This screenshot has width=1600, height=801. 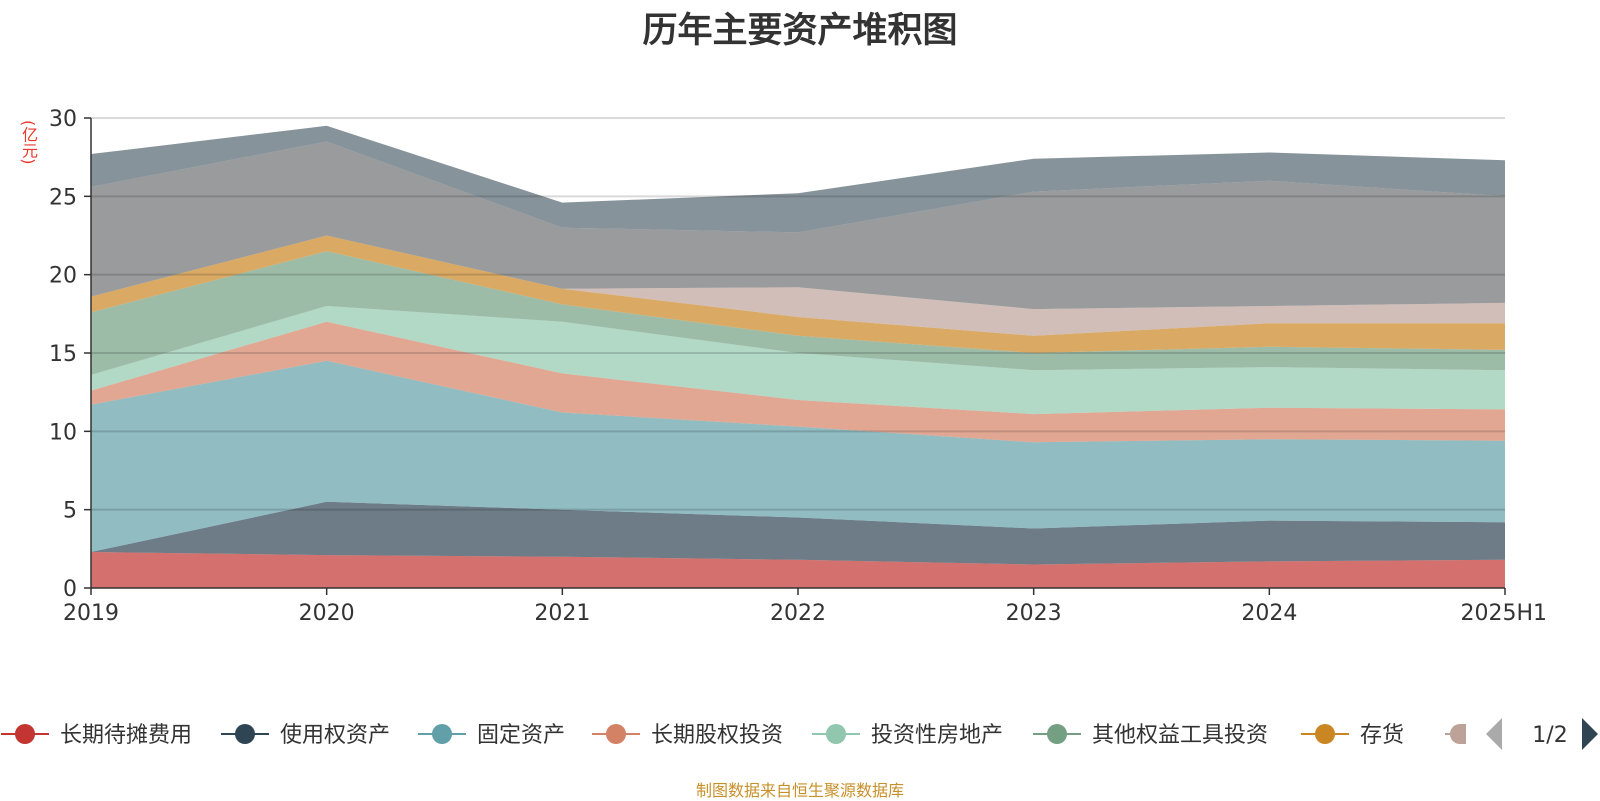 What do you see at coordinates (70, 589) in the screenshot?
I see `y-tick-label: 0` at bounding box center [70, 589].